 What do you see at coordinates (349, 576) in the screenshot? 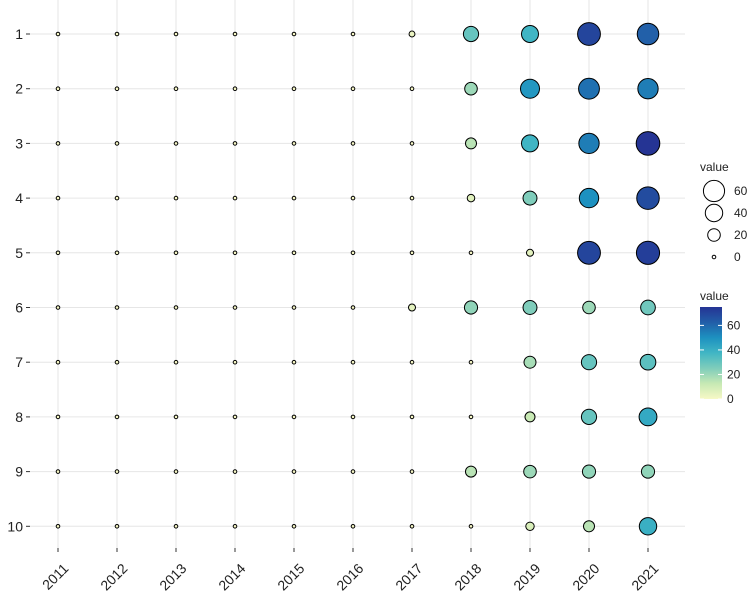
I see `x-tick-label: 2016` at bounding box center [349, 576].